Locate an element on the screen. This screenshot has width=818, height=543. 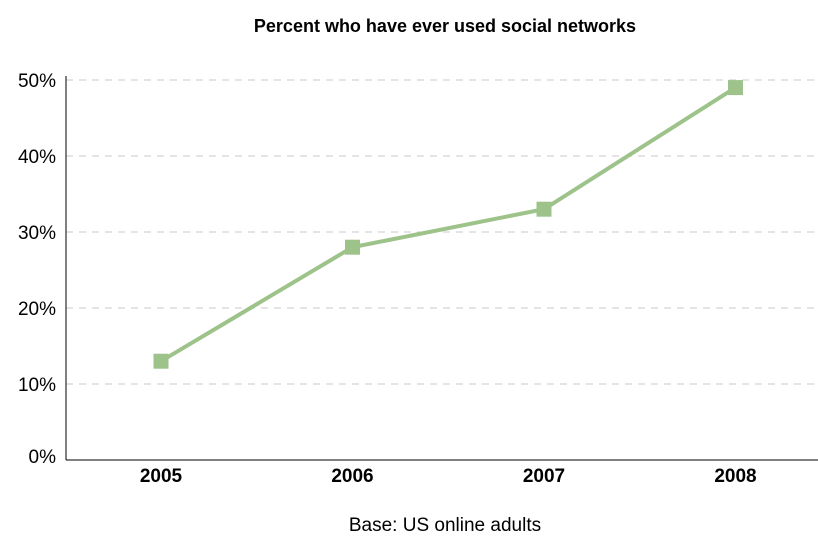
x-tick-label: 2006 is located at coordinates (352, 476).